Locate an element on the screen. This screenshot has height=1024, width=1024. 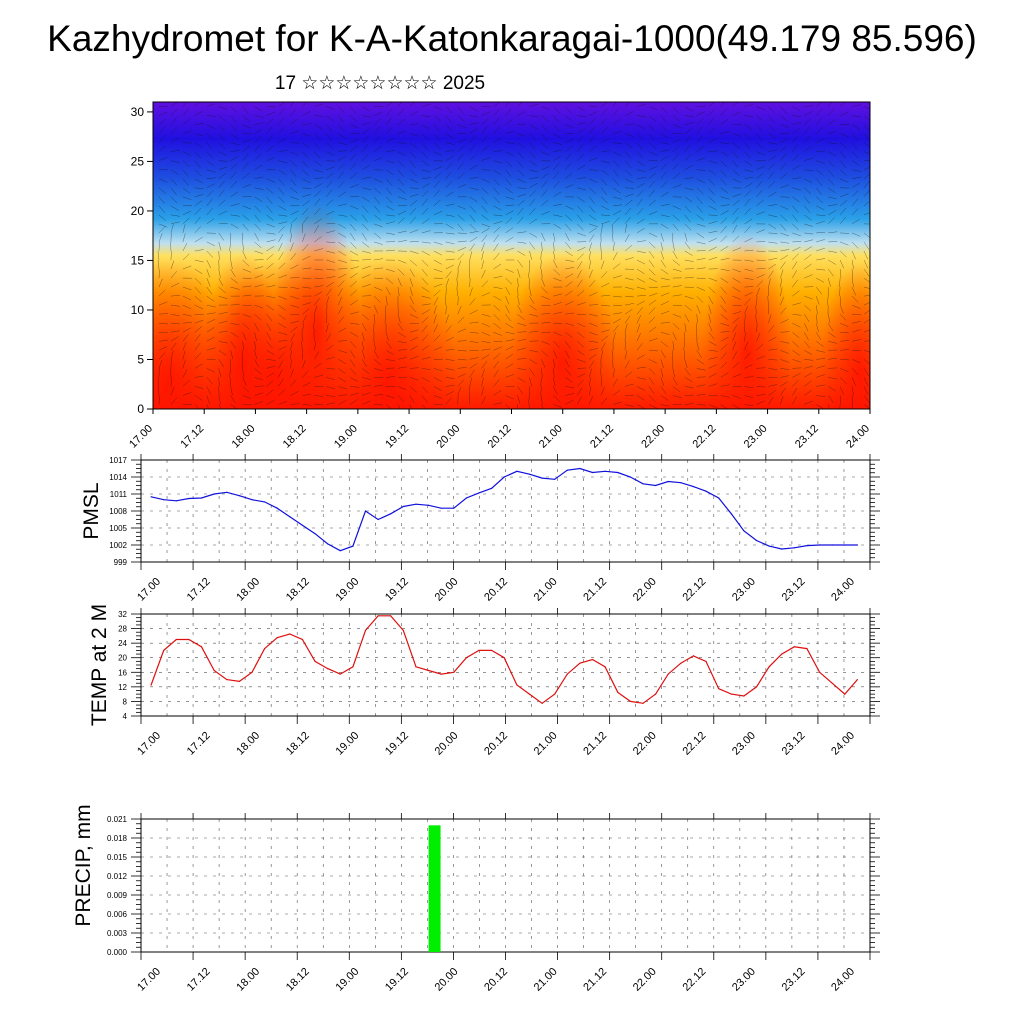
precip-x-tick-label: 22.12 is located at coordinates (694, 980).